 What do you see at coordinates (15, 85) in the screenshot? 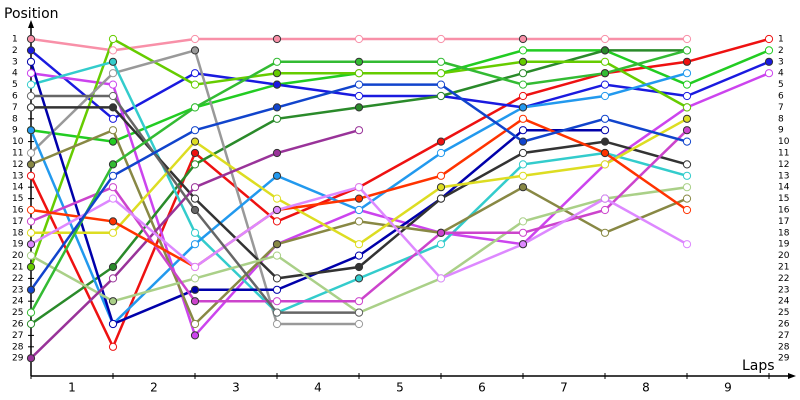
I see `y-tick-label: 5` at bounding box center [15, 85].